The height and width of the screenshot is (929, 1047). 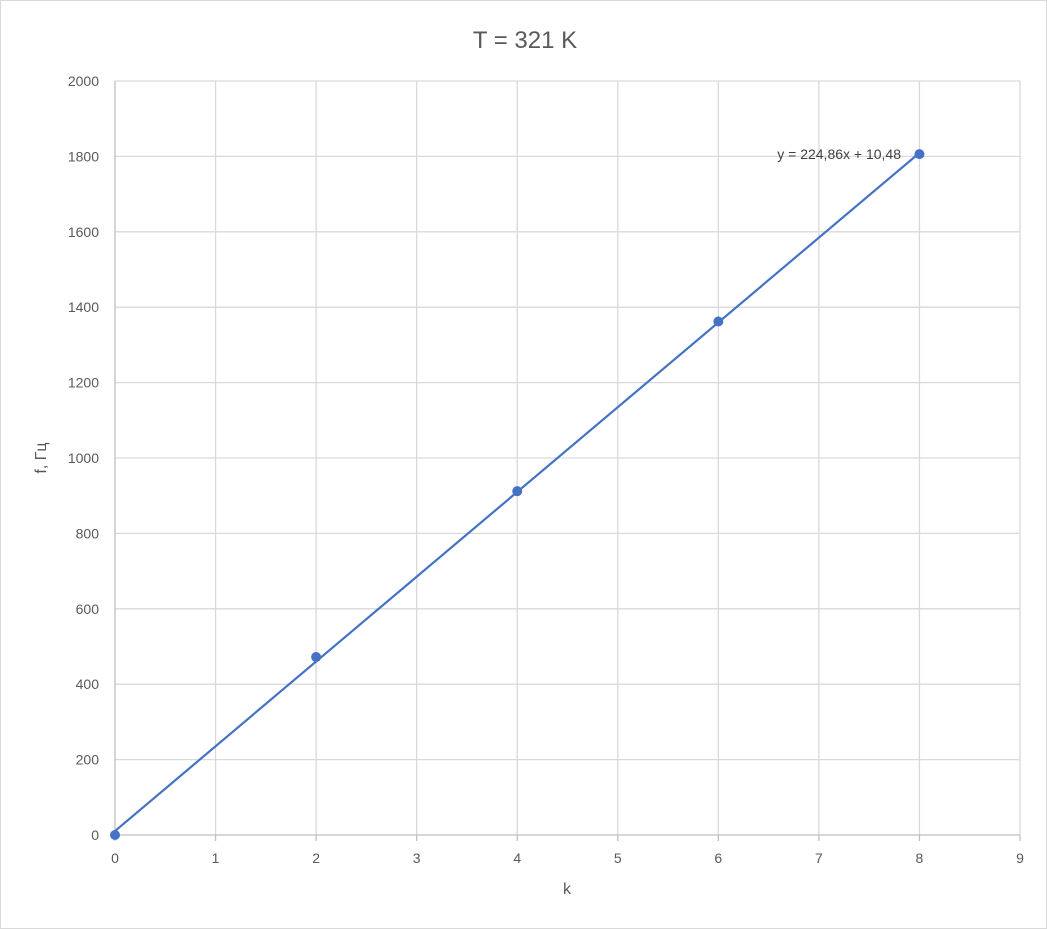 I want to click on y-axis-title: f, Гц, so click(x=41, y=457).